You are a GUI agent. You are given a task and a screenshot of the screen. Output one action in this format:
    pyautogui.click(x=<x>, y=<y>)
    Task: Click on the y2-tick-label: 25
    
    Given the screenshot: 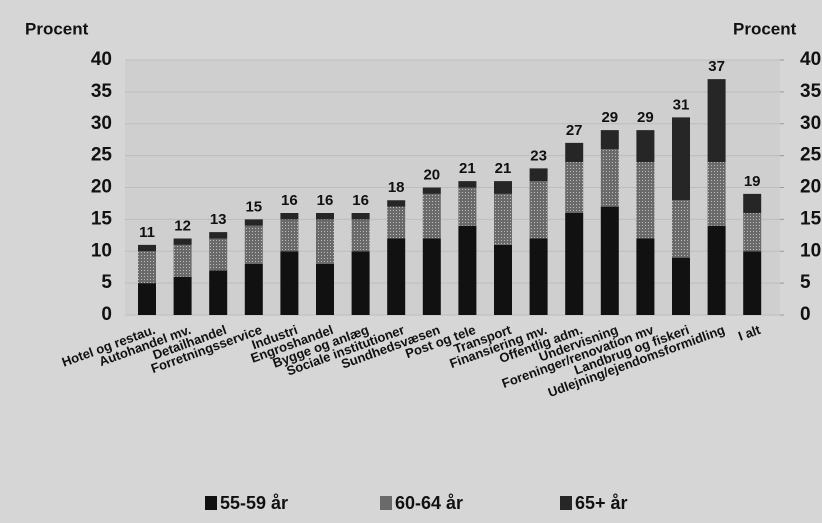 What is the action you would take?
    pyautogui.click(x=811, y=155)
    